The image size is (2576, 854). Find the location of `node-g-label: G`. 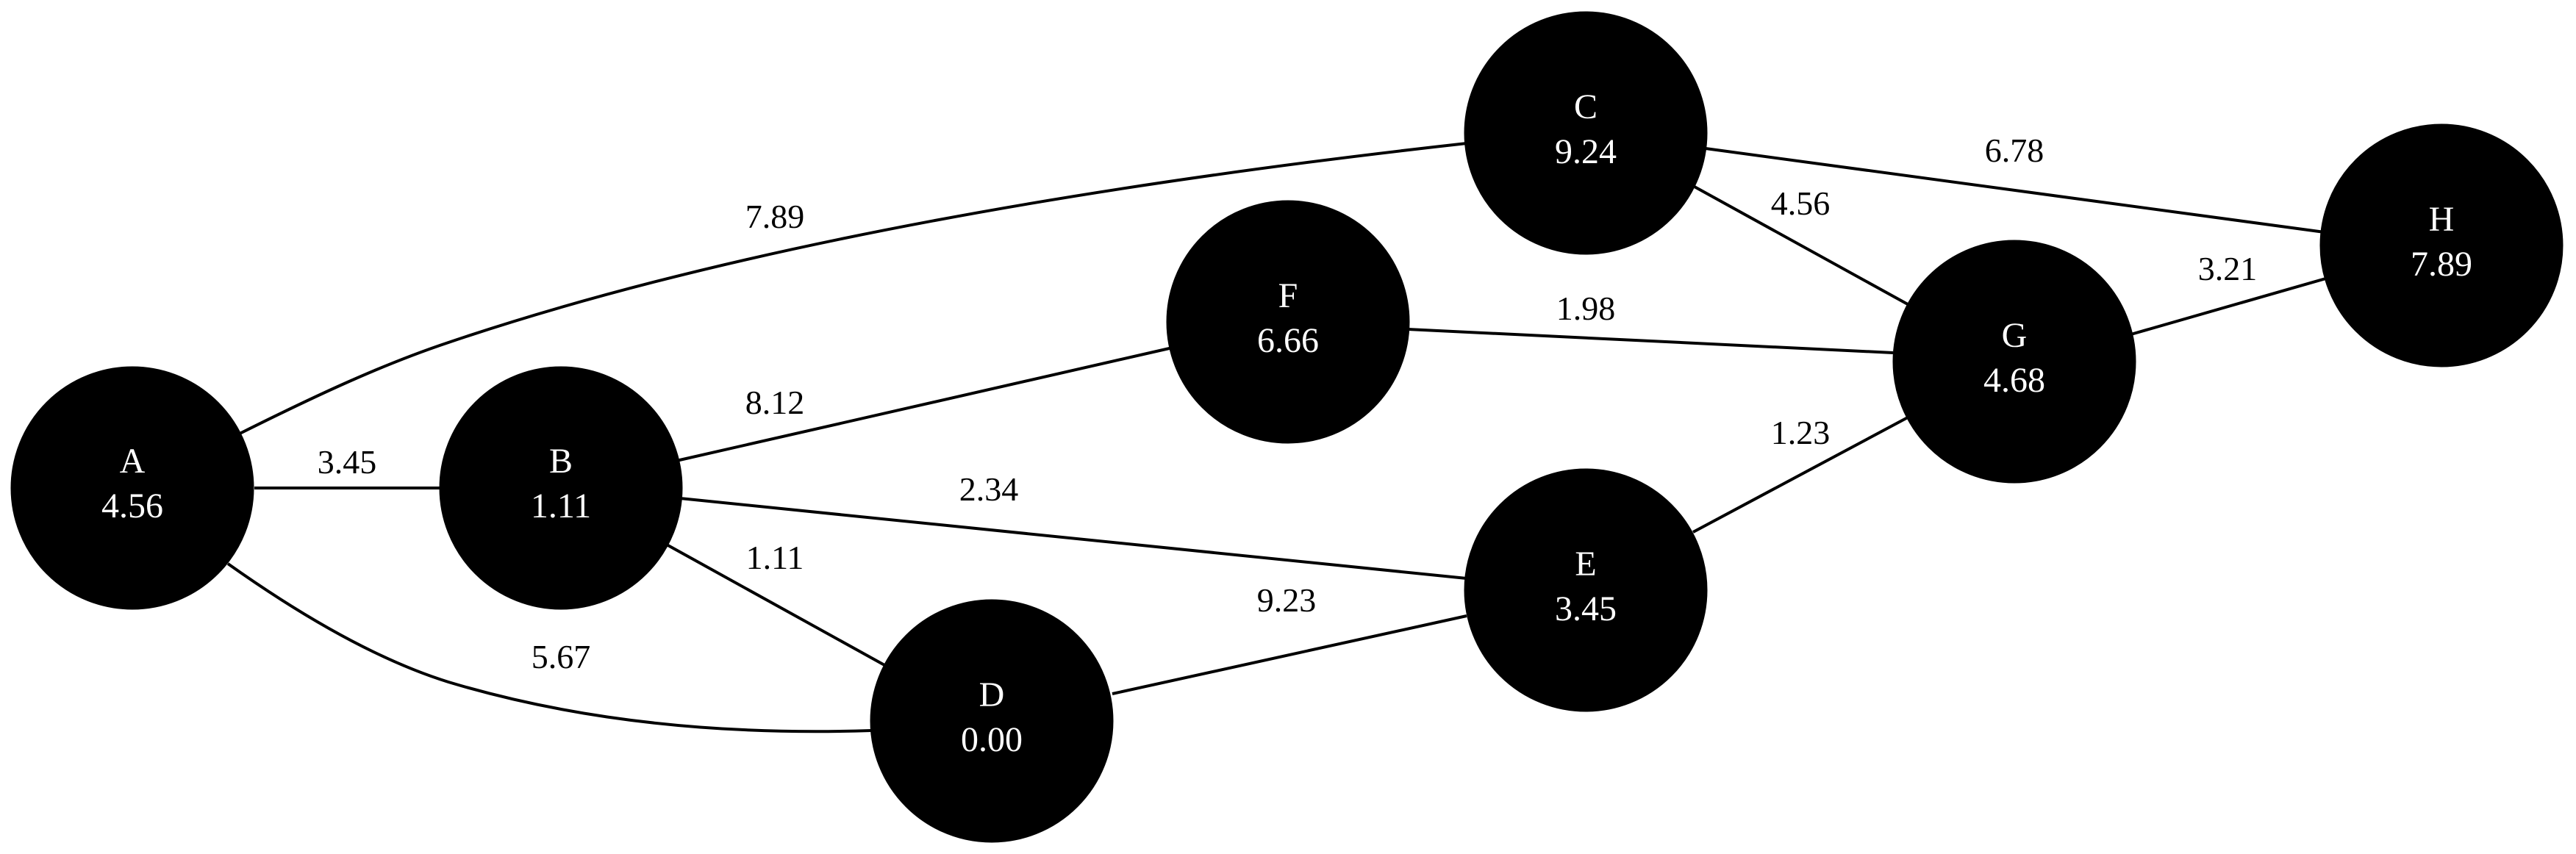

node-g-label: G is located at coordinates (2015, 335).